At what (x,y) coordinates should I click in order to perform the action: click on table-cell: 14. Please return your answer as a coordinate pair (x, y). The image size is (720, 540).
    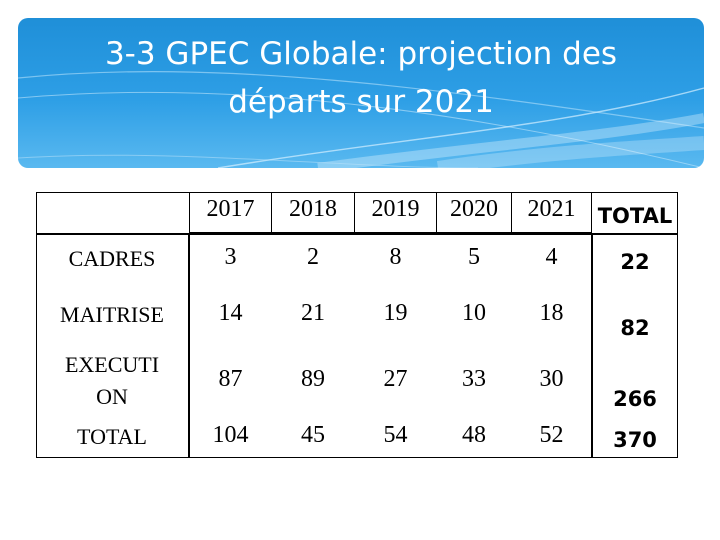
    Looking at the image, I should click on (230, 313).